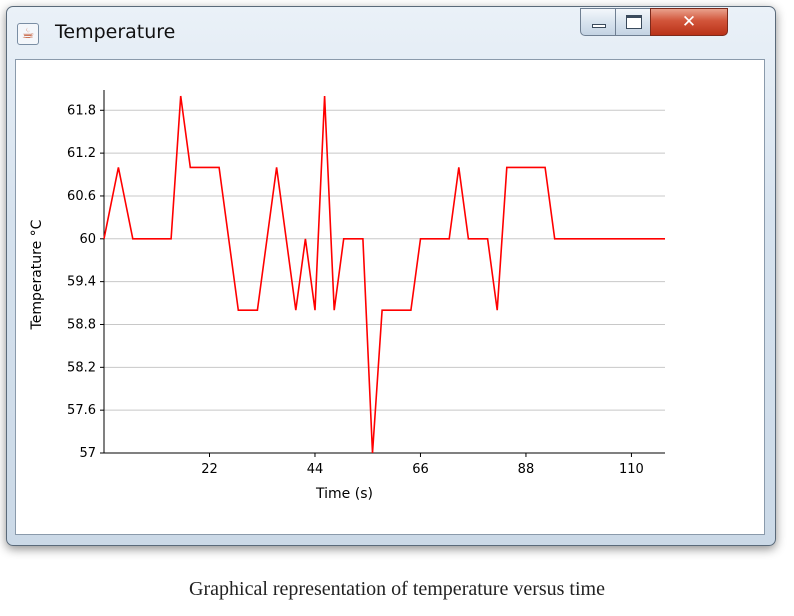 This screenshot has height=616, width=794. Describe the element at coordinates (87, 239) in the screenshot. I see `y-tick-label: 60` at that location.